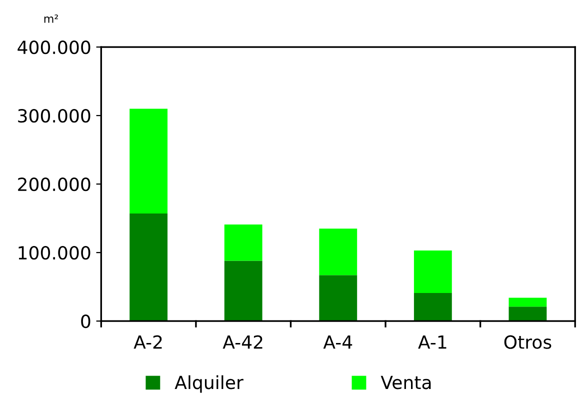 The width and height of the screenshot is (578, 409). What do you see at coordinates (528, 342) in the screenshot?
I see `x-tick-label: Otros` at bounding box center [528, 342].